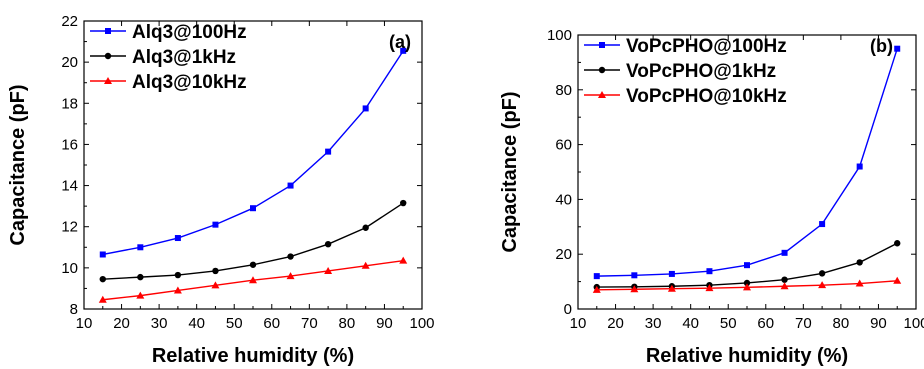 The image size is (924, 369). What do you see at coordinates (69, 227) in the screenshot?
I see `y-tick-label: 12` at bounding box center [69, 227].